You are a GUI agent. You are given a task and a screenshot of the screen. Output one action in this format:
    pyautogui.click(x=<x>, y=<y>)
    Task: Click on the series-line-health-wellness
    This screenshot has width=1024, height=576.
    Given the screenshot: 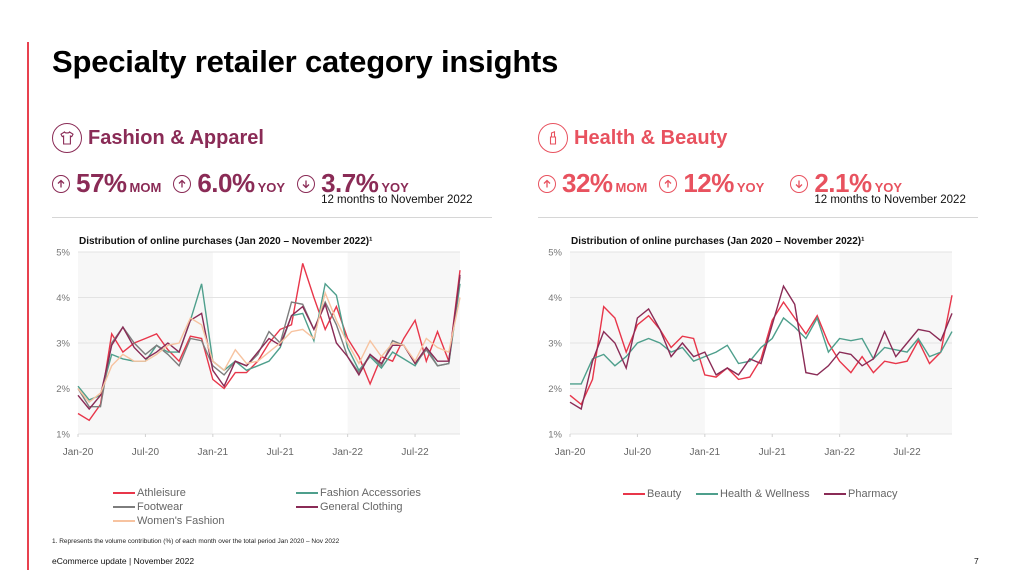 What is the action you would take?
    pyautogui.click(x=761, y=350)
    